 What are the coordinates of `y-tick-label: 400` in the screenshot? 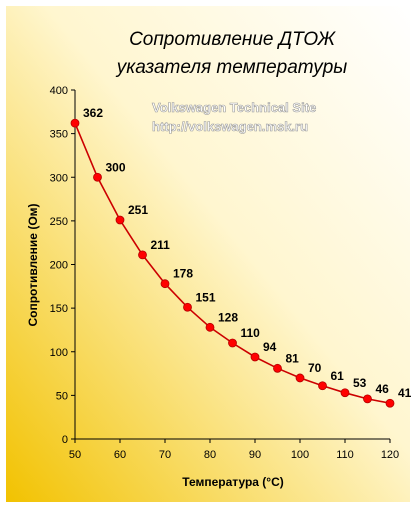 It's located at (59, 91).